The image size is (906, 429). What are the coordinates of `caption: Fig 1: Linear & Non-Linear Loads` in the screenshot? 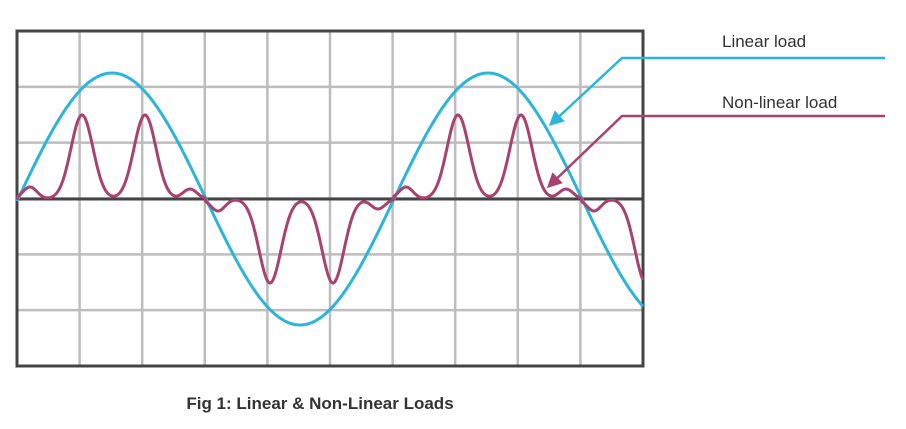 It's located at (319, 403).